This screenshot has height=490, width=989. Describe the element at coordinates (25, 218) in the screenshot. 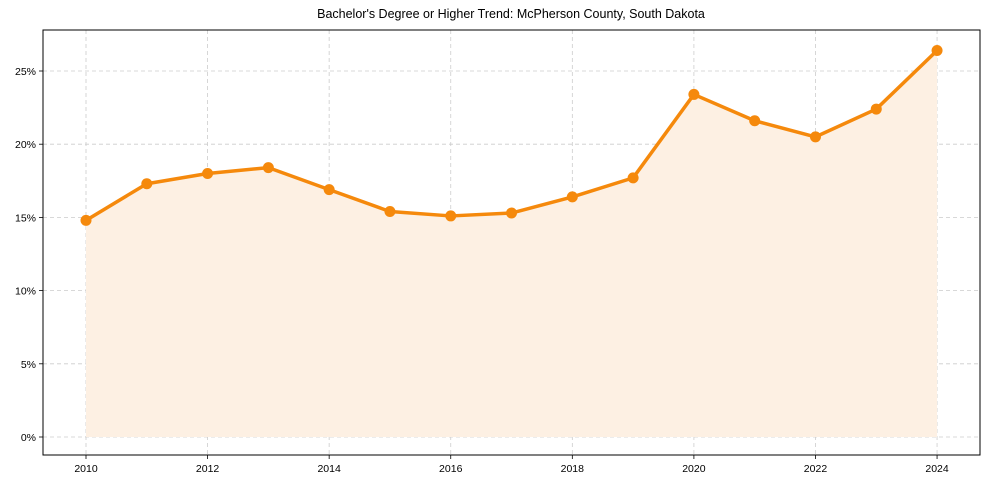

I see `y-tick-label: 15%` at that location.